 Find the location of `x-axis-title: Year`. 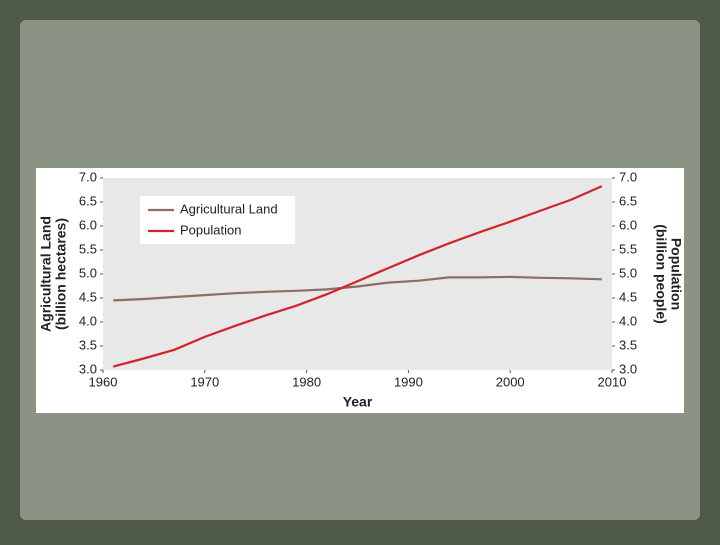

x-axis-title: Year is located at coordinates (358, 402).